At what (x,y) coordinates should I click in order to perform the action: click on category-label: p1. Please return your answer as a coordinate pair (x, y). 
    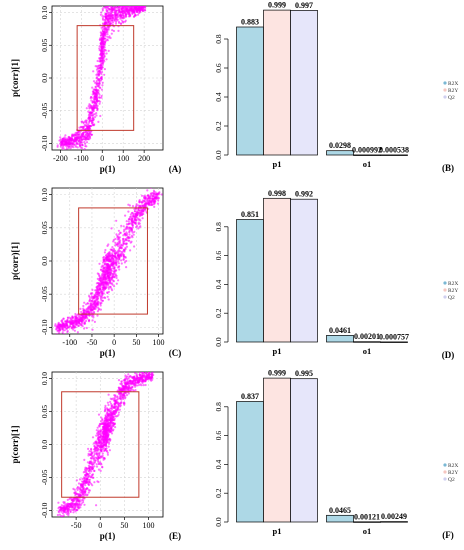
    Looking at the image, I should click on (277, 531).